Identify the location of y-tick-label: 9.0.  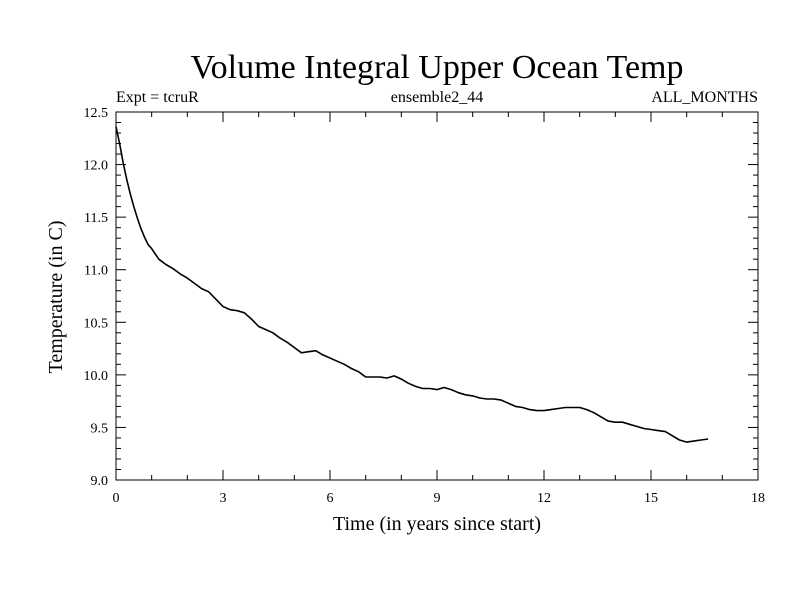
(100, 481).